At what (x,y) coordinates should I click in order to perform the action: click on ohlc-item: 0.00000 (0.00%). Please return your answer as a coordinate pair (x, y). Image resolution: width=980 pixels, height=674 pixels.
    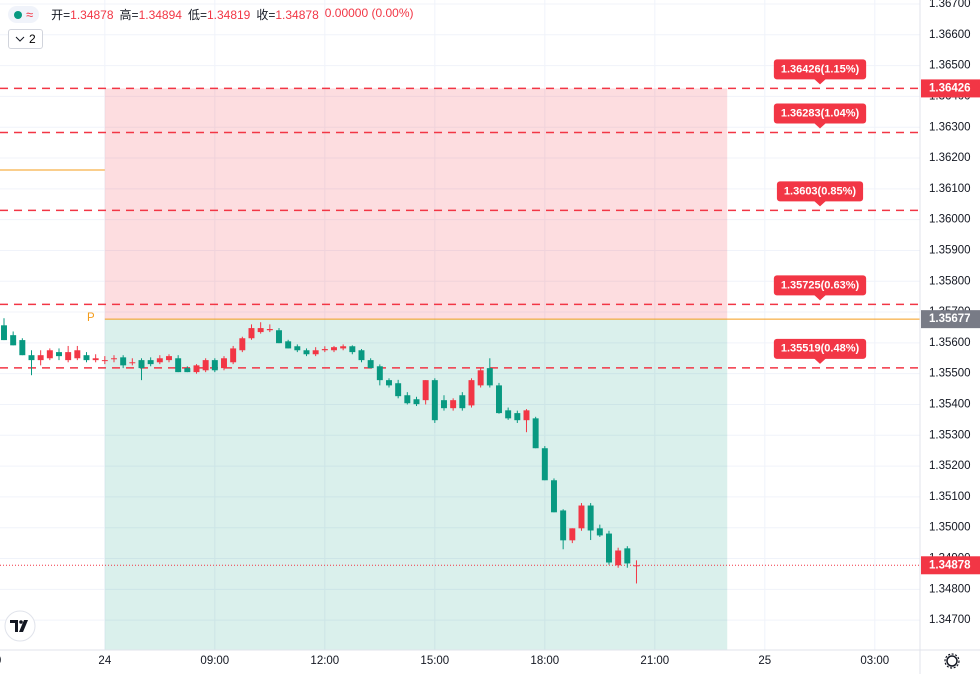
    Looking at the image, I should click on (369, 14).